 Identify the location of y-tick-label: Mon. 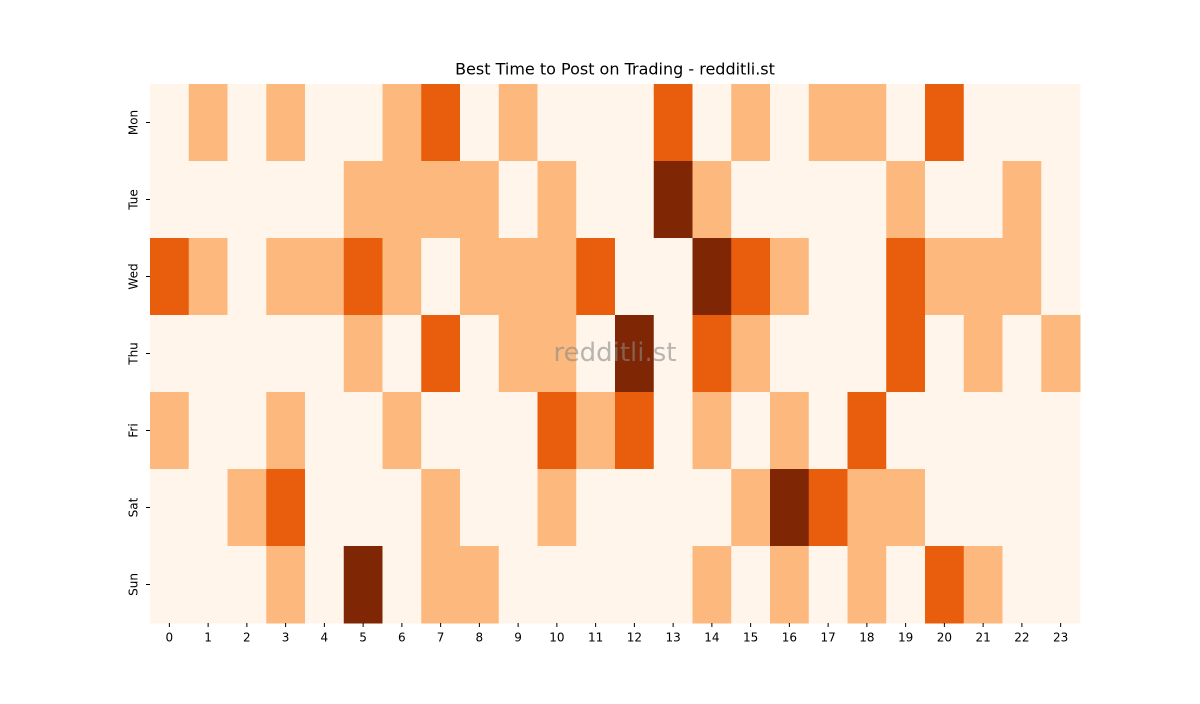
(134, 122).